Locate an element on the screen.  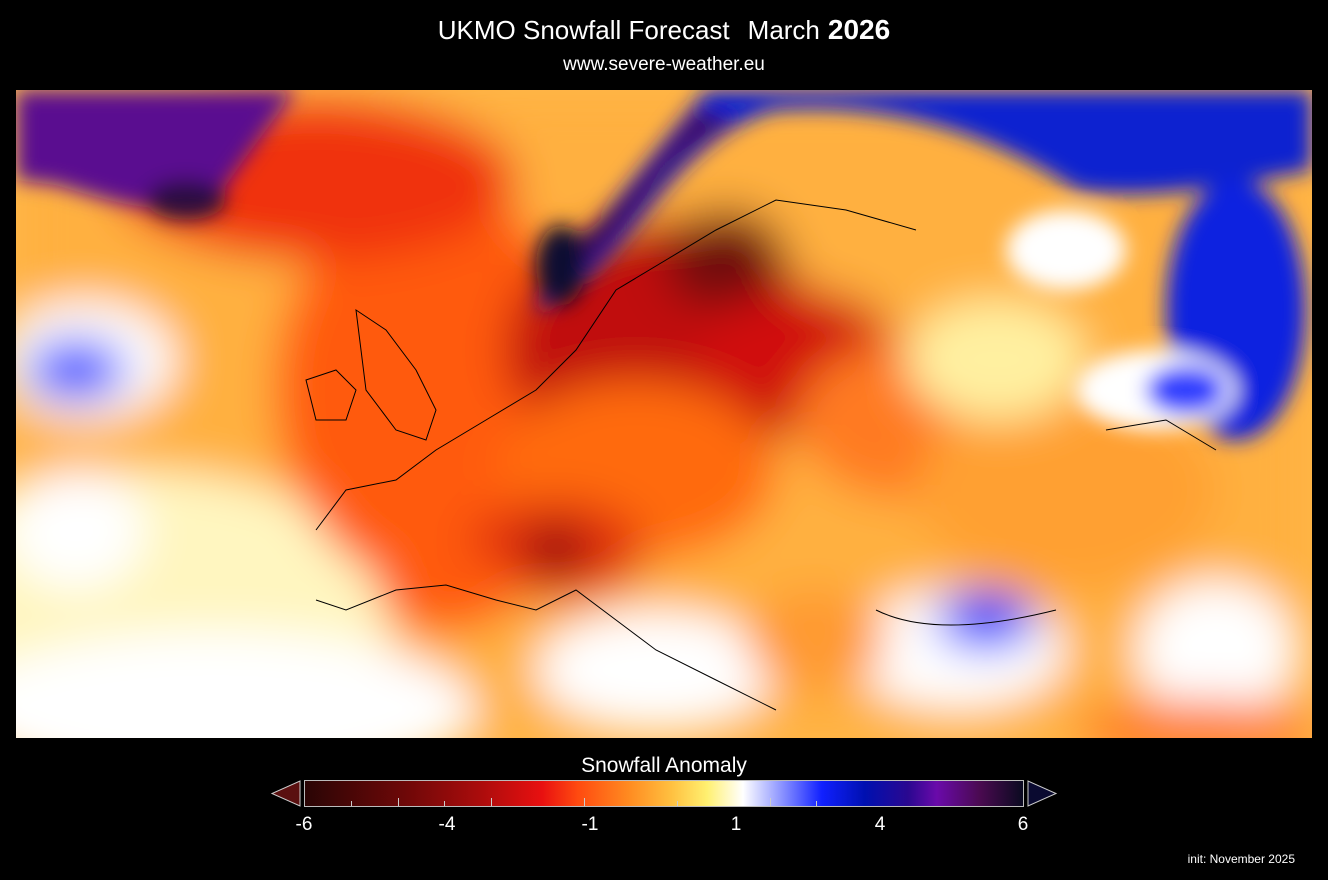
colorbar-label: -6 is located at coordinates (304, 824).